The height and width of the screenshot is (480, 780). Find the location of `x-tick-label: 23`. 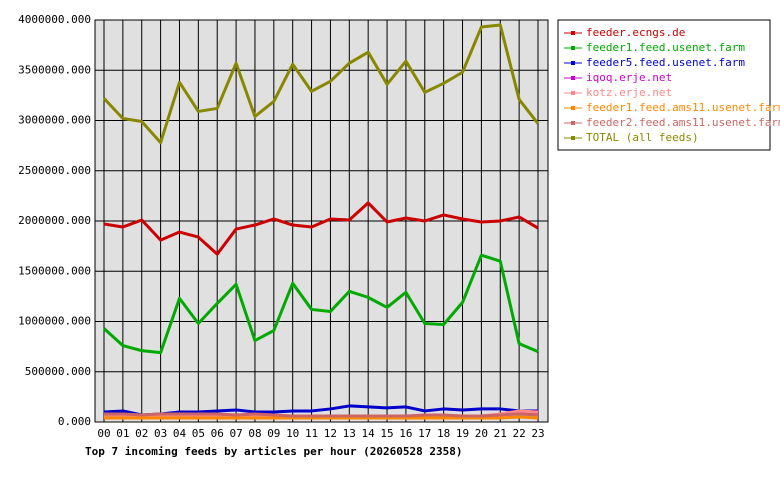

x-tick-label: 23 is located at coordinates (537, 433).